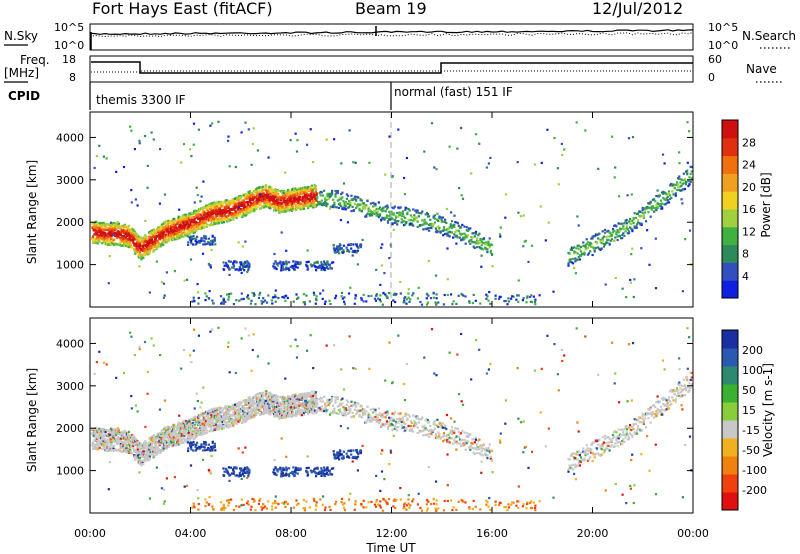  What do you see at coordinates (730, 209) in the screenshot?
I see `colorbar-frame` at bounding box center [730, 209].